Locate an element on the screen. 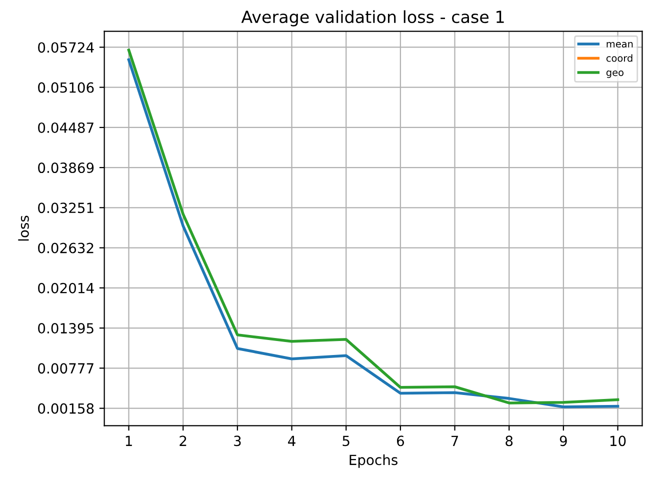 This screenshot has height=481, width=652. y-axis-title: loss is located at coordinates (23, 228).